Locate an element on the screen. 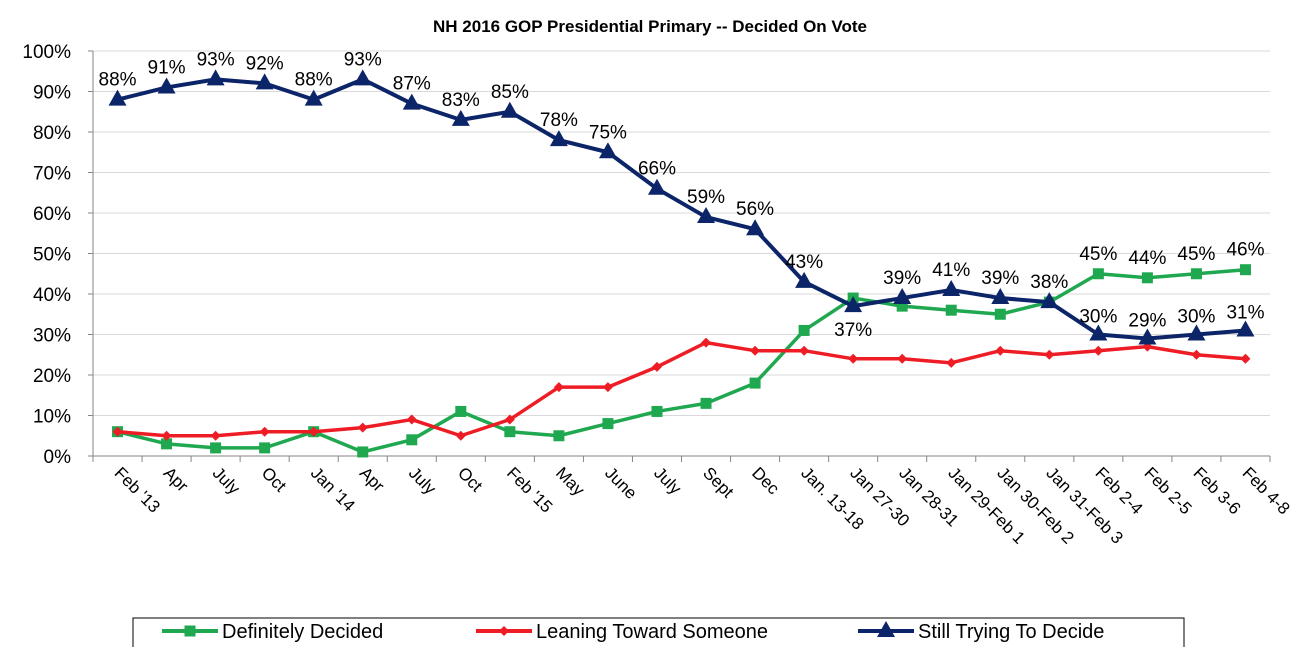 This screenshot has height=647, width=1299. x-tick-label: Sept is located at coordinates (718, 482).